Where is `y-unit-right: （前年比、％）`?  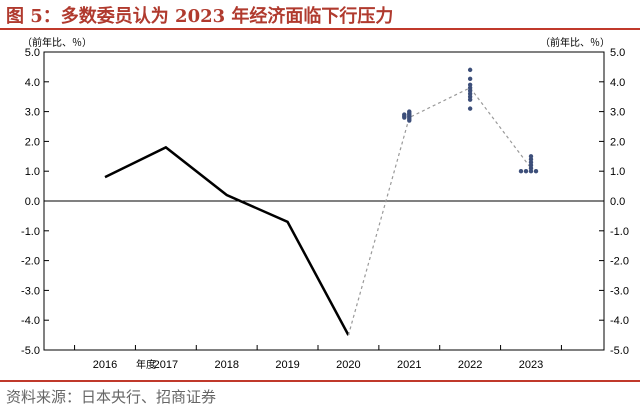 y-unit-right: （前年比、％） is located at coordinates (575, 42).